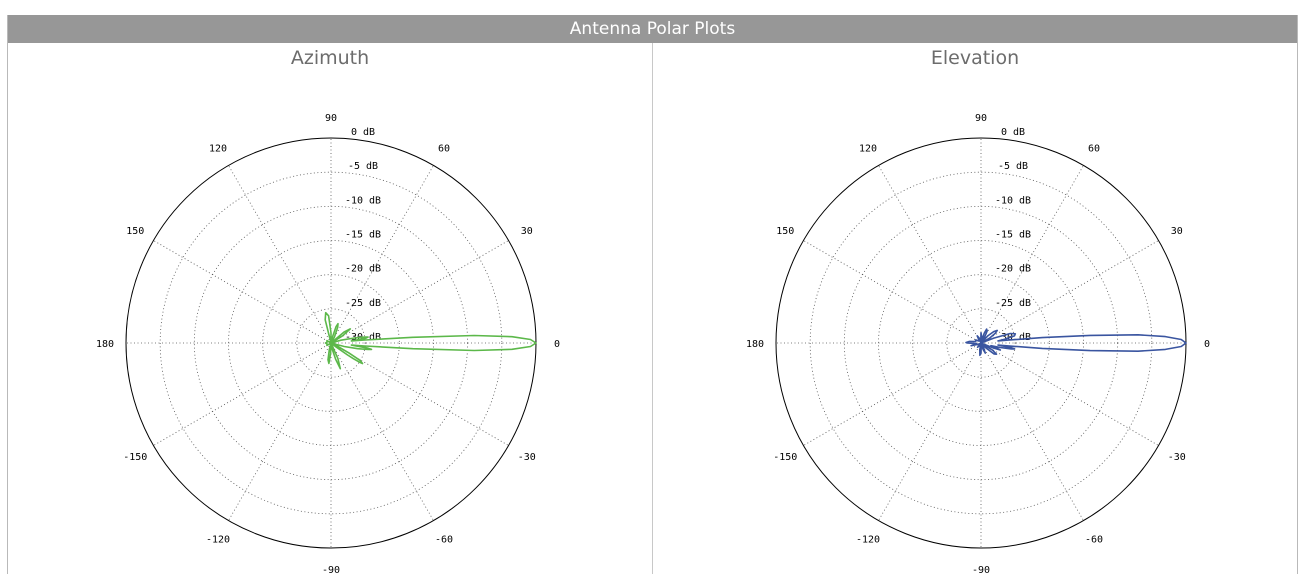 This screenshot has height=587, width=1305. What do you see at coordinates (652, 29) in the screenshot?
I see `page-title: Antenna Polar Plots` at bounding box center [652, 29].